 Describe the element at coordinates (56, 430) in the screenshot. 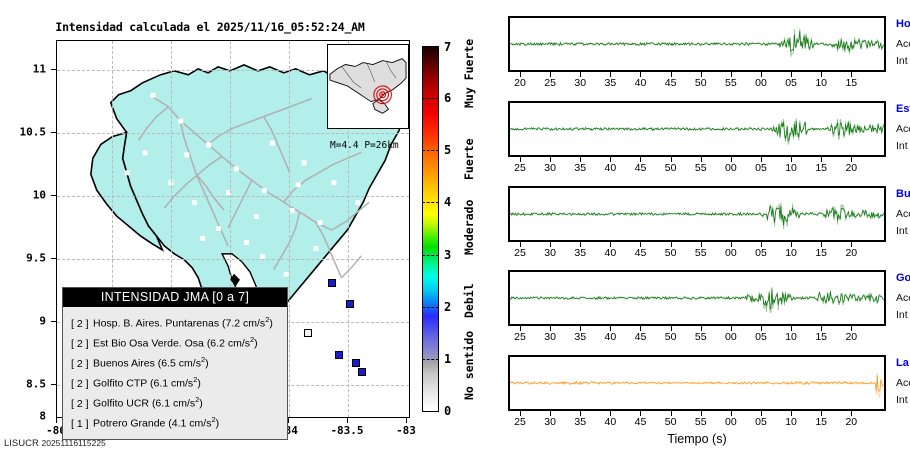

I see `x-tick-label: -86` at that location.